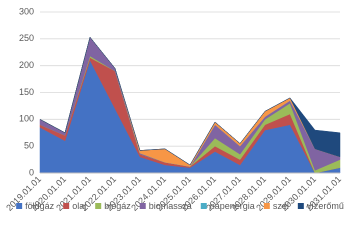  What do you see at coordinates (26, 38) in the screenshot?
I see `y-tick-label: 250` at bounding box center [26, 38].